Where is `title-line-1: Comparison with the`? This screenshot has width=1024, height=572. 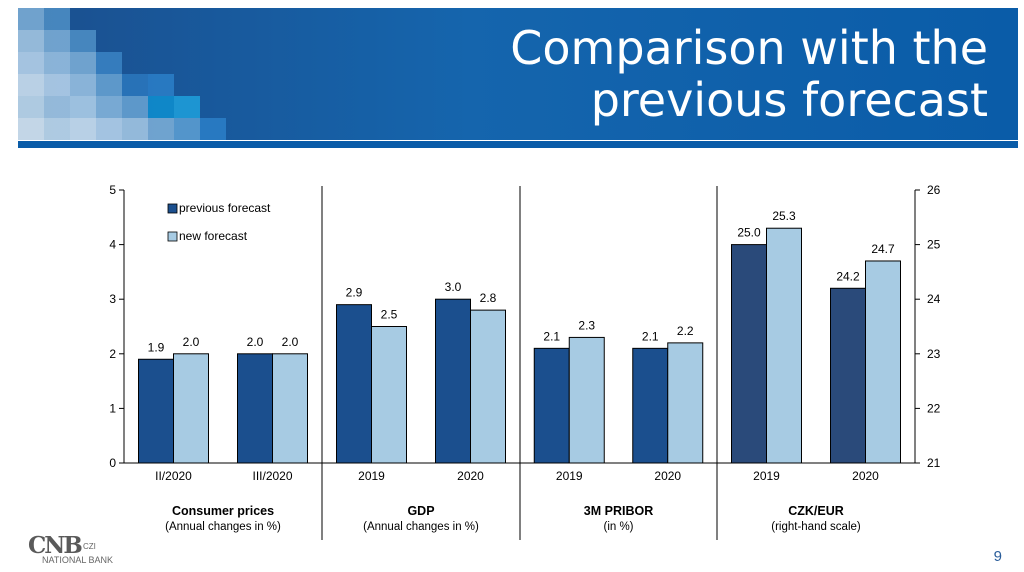 title-line-1: Comparison with the is located at coordinates (749, 48).